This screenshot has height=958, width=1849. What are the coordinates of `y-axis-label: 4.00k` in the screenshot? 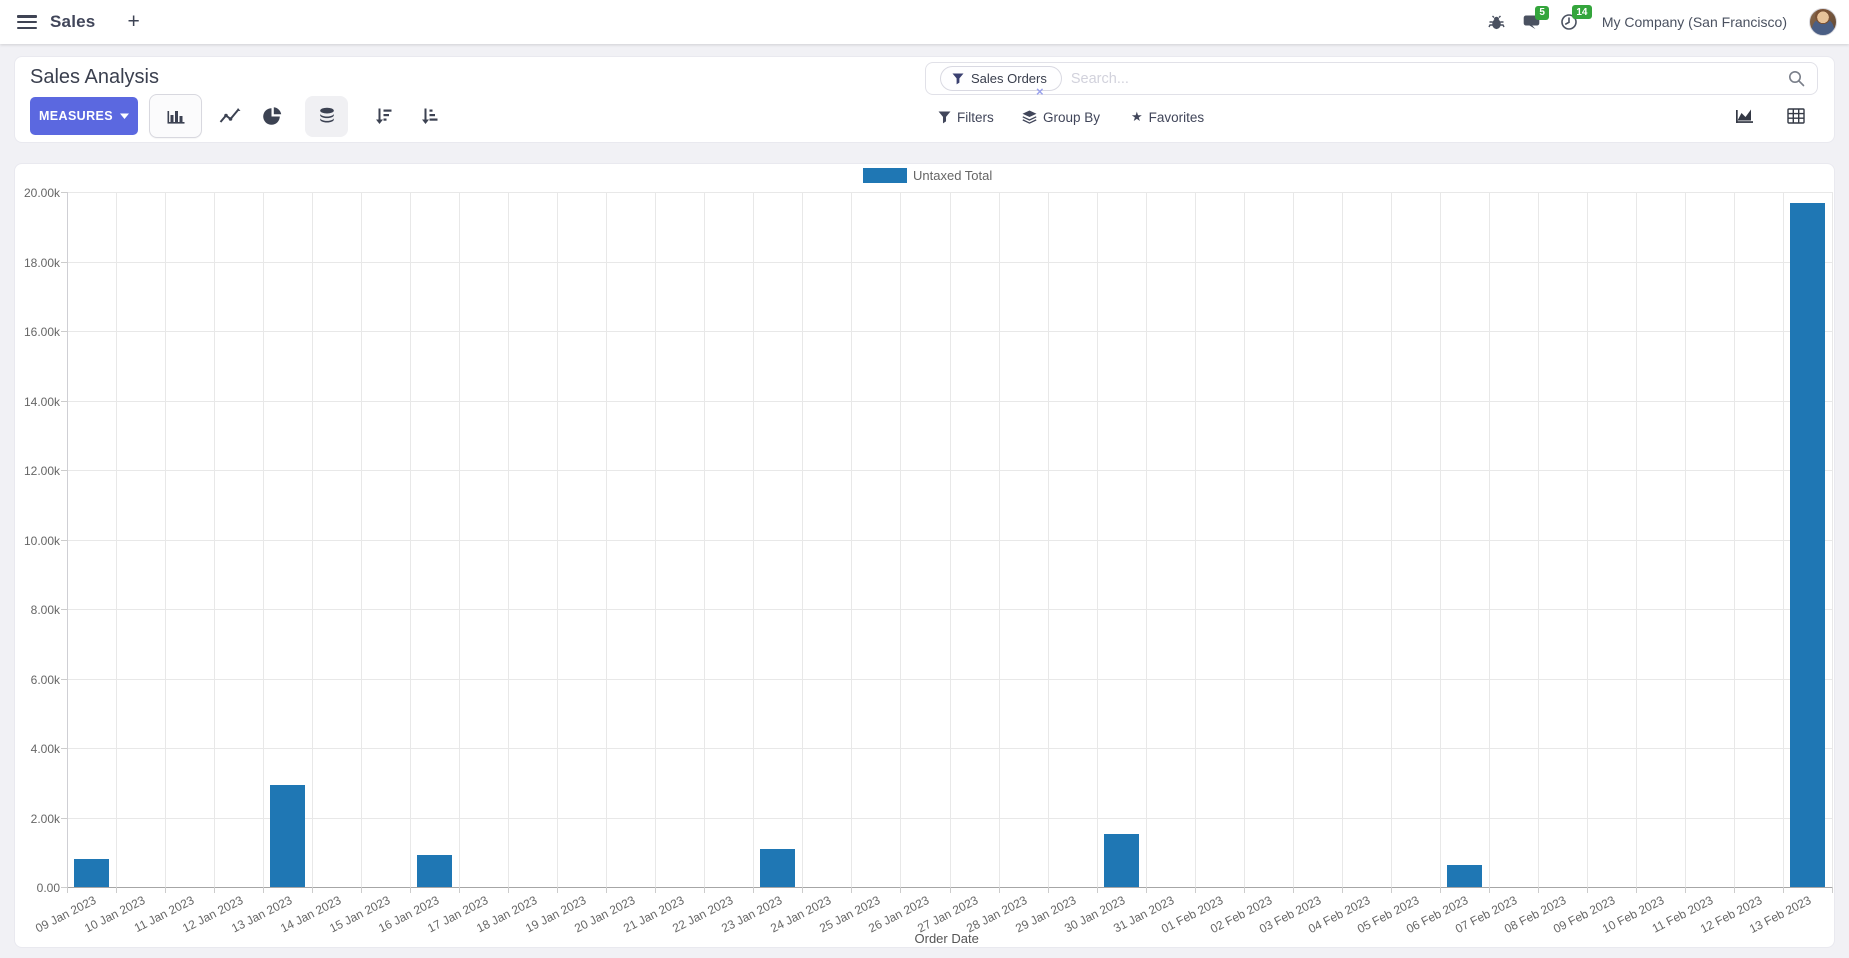 It's located at (45, 749).